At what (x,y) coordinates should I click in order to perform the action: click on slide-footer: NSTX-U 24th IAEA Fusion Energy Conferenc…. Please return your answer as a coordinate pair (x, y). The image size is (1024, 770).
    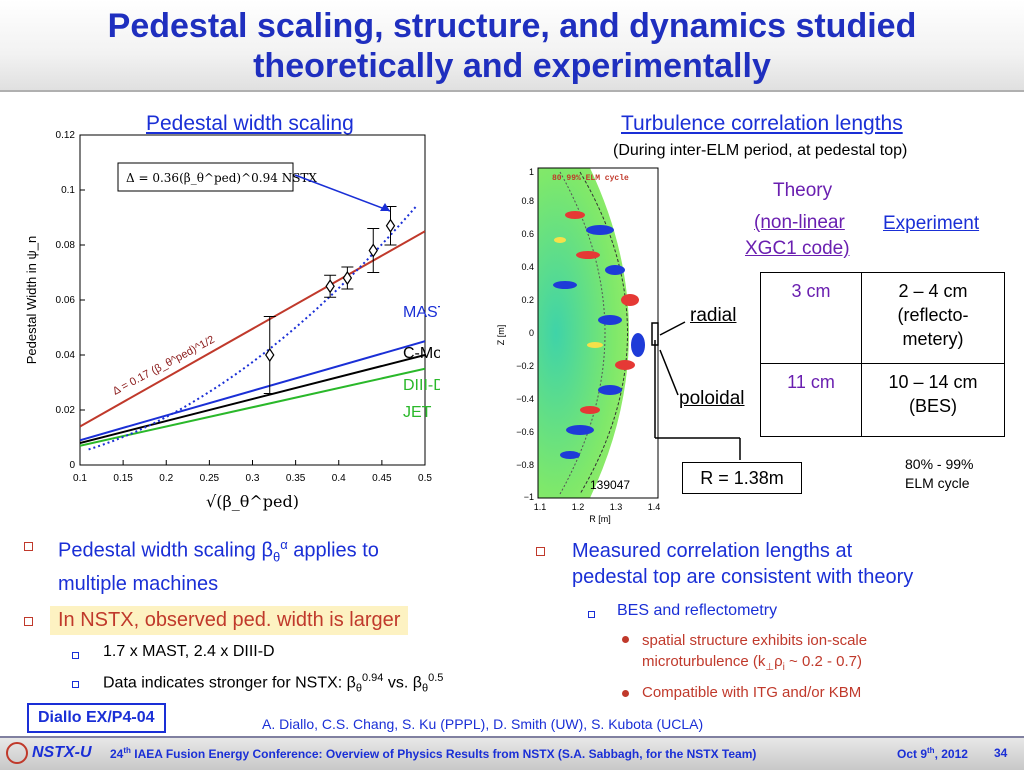
    Looking at the image, I should click on (512, 753).